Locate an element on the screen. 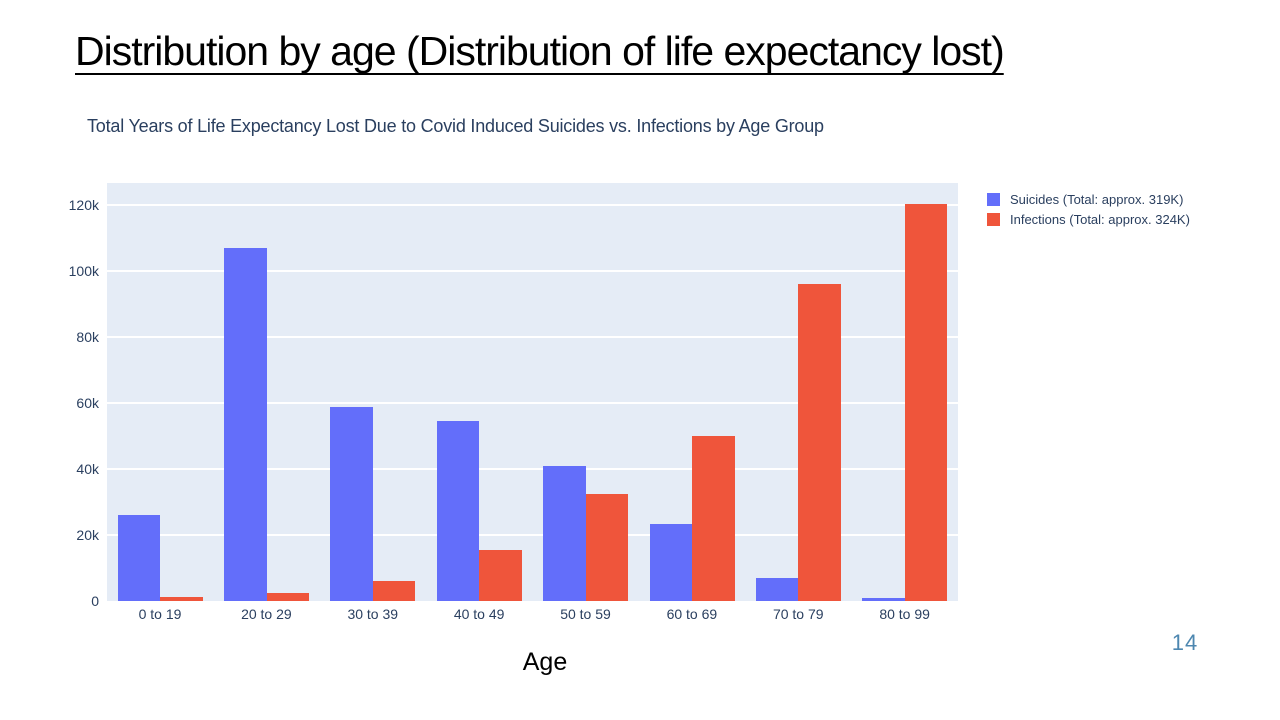  y-tick-label-60k: 60k is located at coordinates (87, 403).